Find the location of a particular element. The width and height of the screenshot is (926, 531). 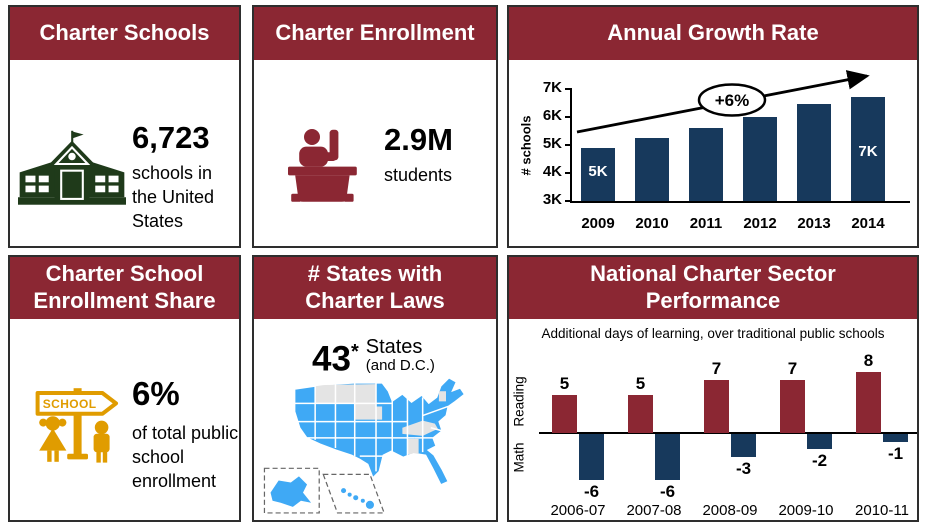

states-laws-units: States (and D.C.) is located at coordinates (400, 355).